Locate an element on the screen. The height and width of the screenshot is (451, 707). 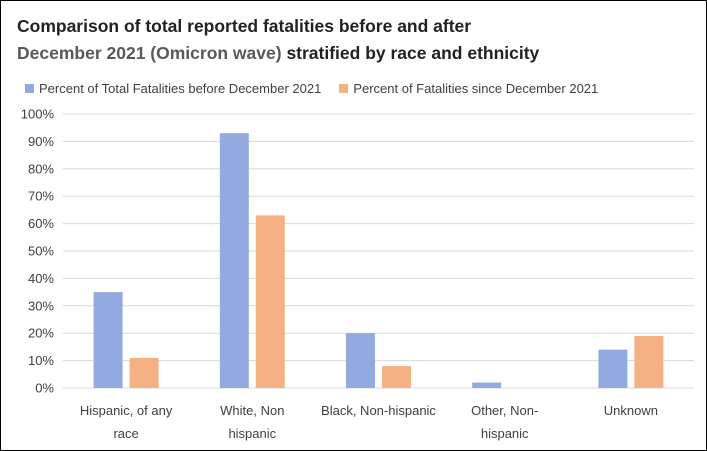
y-tick-label: 10% is located at coordinates (41, 360).